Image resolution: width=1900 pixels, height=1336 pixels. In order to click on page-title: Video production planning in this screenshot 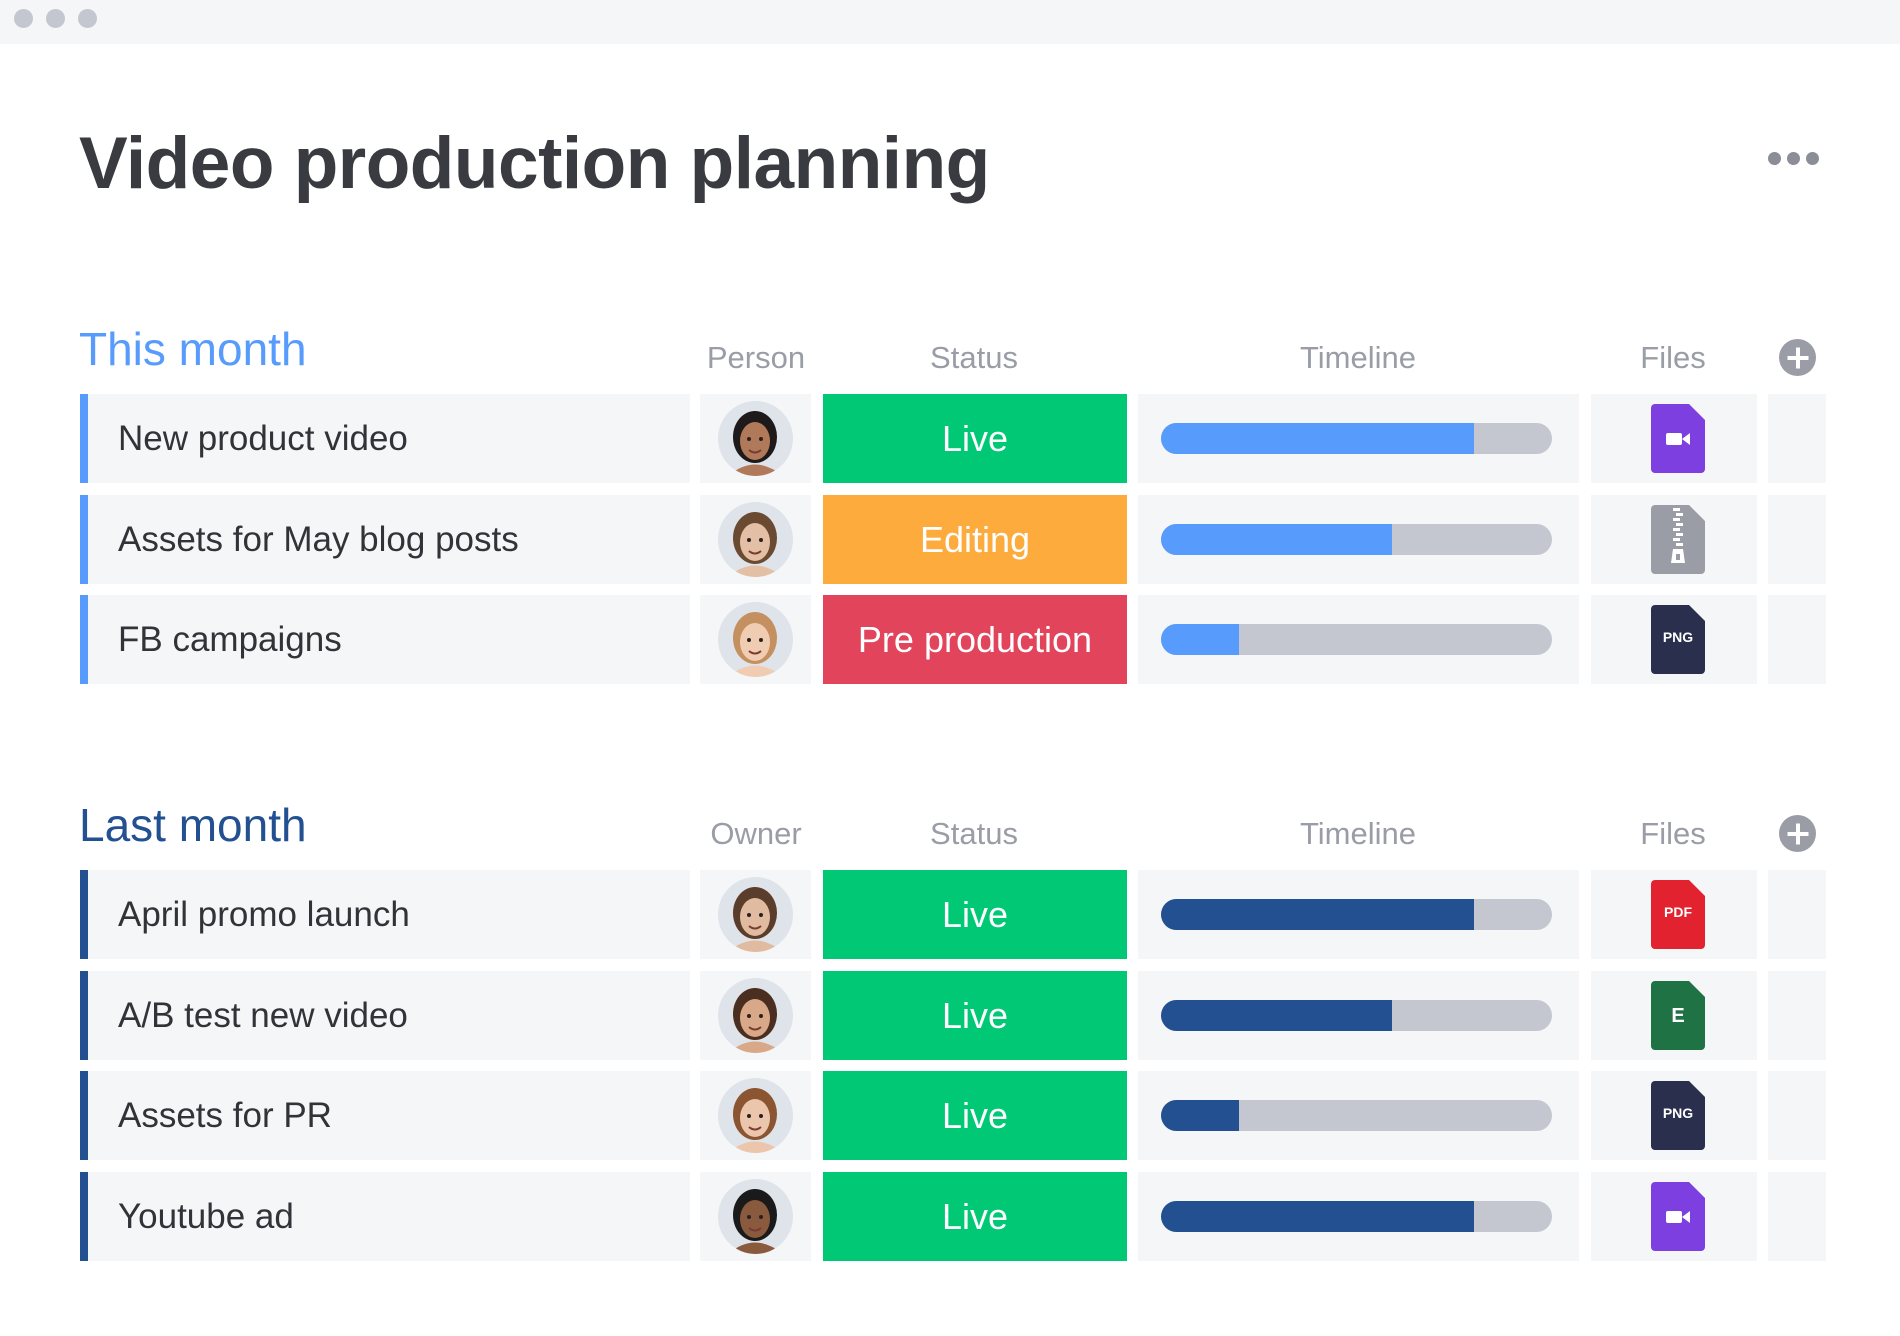, I will do `click(534, 163)`.